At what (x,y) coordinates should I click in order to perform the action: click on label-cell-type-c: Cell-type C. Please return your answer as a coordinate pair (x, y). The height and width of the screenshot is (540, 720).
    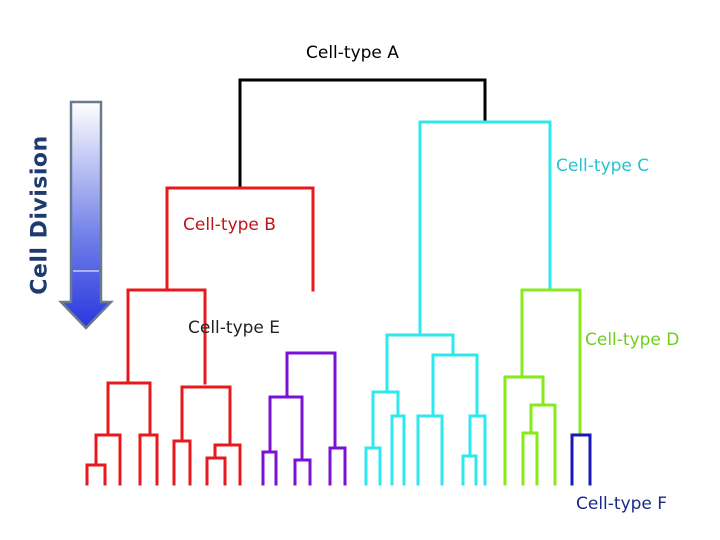
    Looking at the image, I should click on (603, 166).